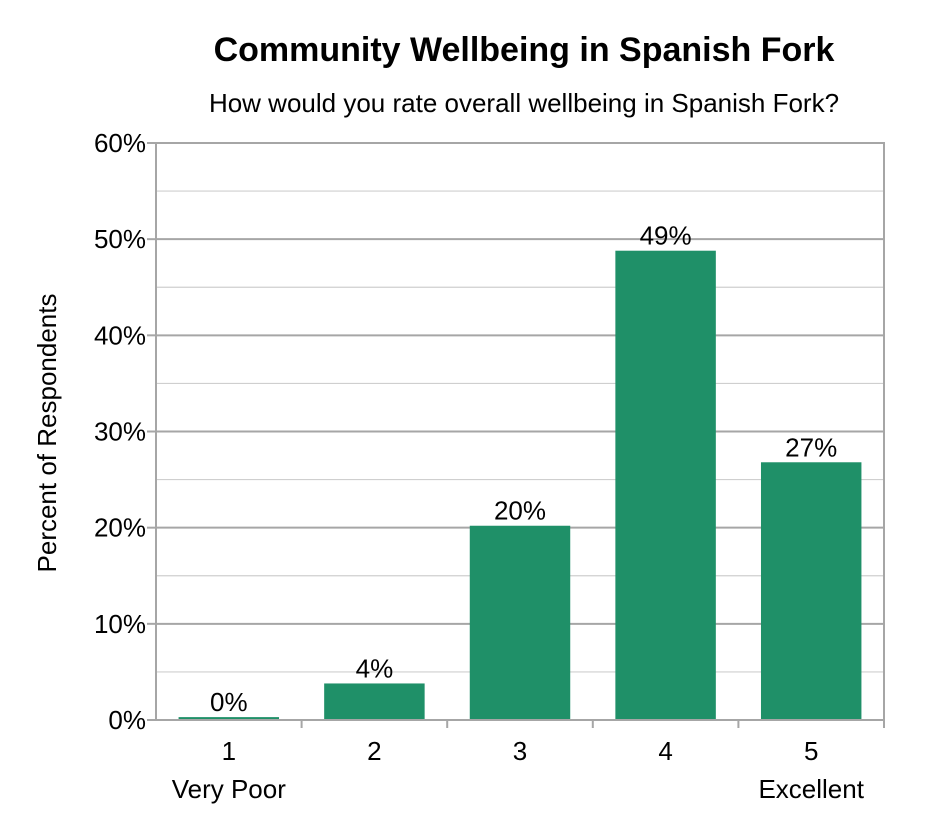 Image resolution: width=945 pixels, height=840 pixels. What do you see at coordinates (520, 751) in the screenshot?
I see `x-category-label: 3` at bounding box center [520, 751].